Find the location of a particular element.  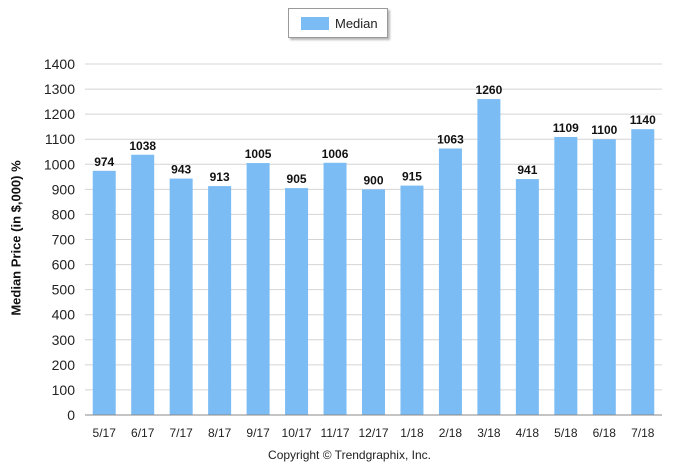

y-tick-label: 1400 is located at coordinates (59, 64).